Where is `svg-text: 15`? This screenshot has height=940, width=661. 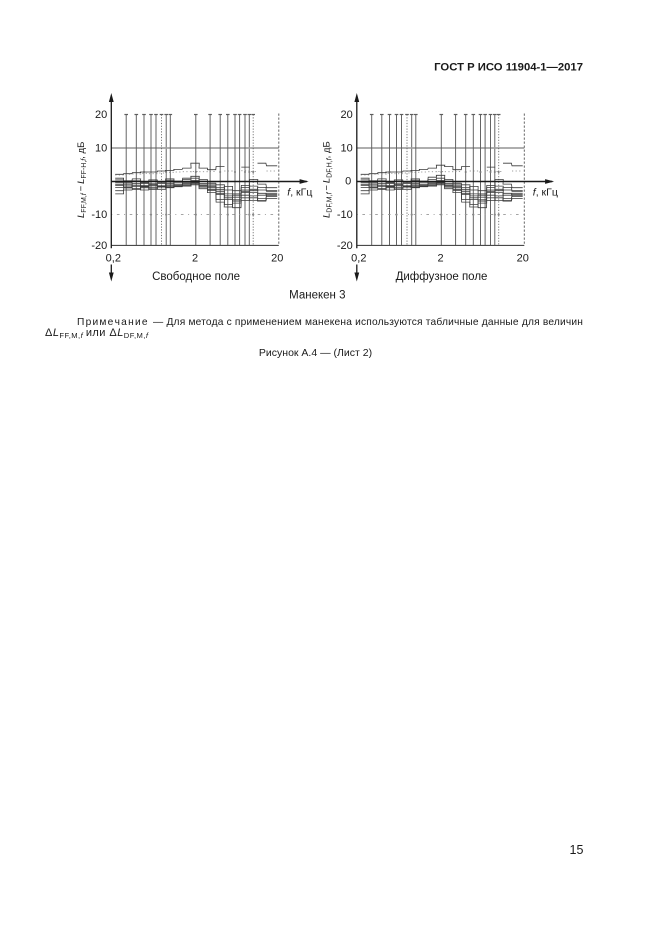 svg-text: 15 is located at coordinates (577, 850).